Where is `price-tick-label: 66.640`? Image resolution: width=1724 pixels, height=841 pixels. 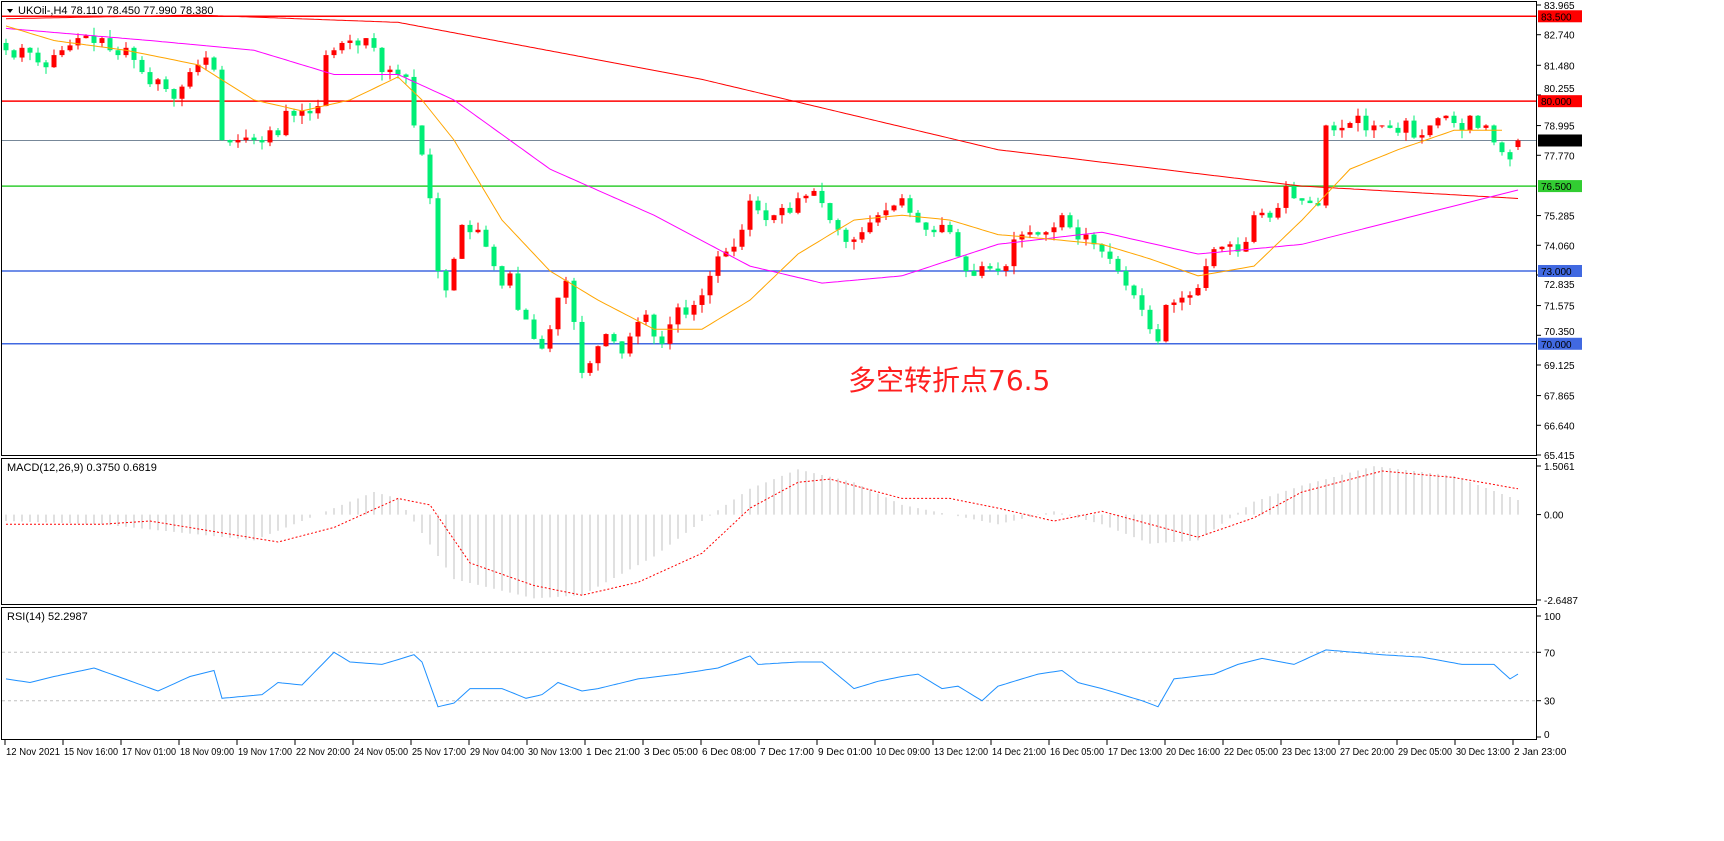 price-tick-label: 66.640 is located at coordinates (1559, 426).